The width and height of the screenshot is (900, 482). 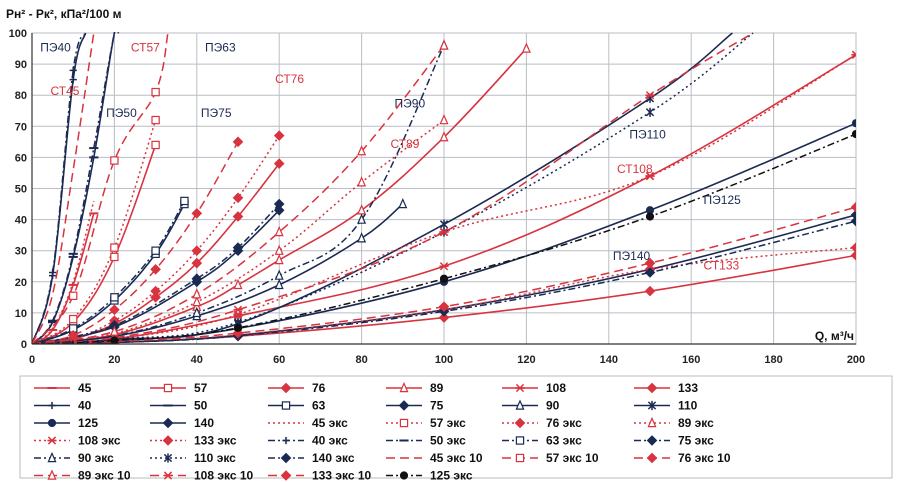 What do you see at coordinates (410, 104) in the screenshot?
I see `curve-label: ПЭ90` at bounding box center [410, 104].